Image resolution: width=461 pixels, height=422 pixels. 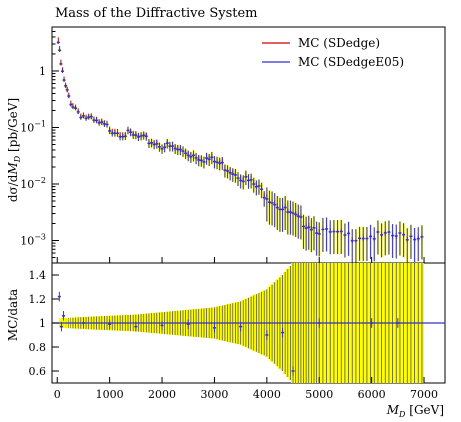 What do you see at coordinates (415, 411) in the screenshot?
I see `x-axis-label: MD [GeV]` at bounding box center [415, 411].